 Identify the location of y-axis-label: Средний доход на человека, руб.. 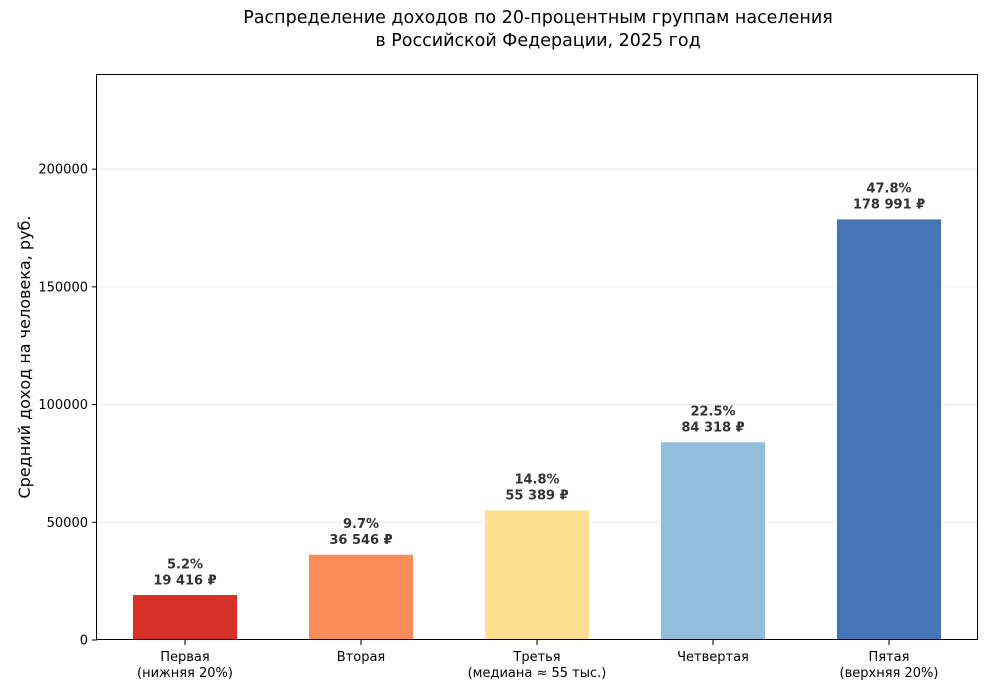
(24, 357).